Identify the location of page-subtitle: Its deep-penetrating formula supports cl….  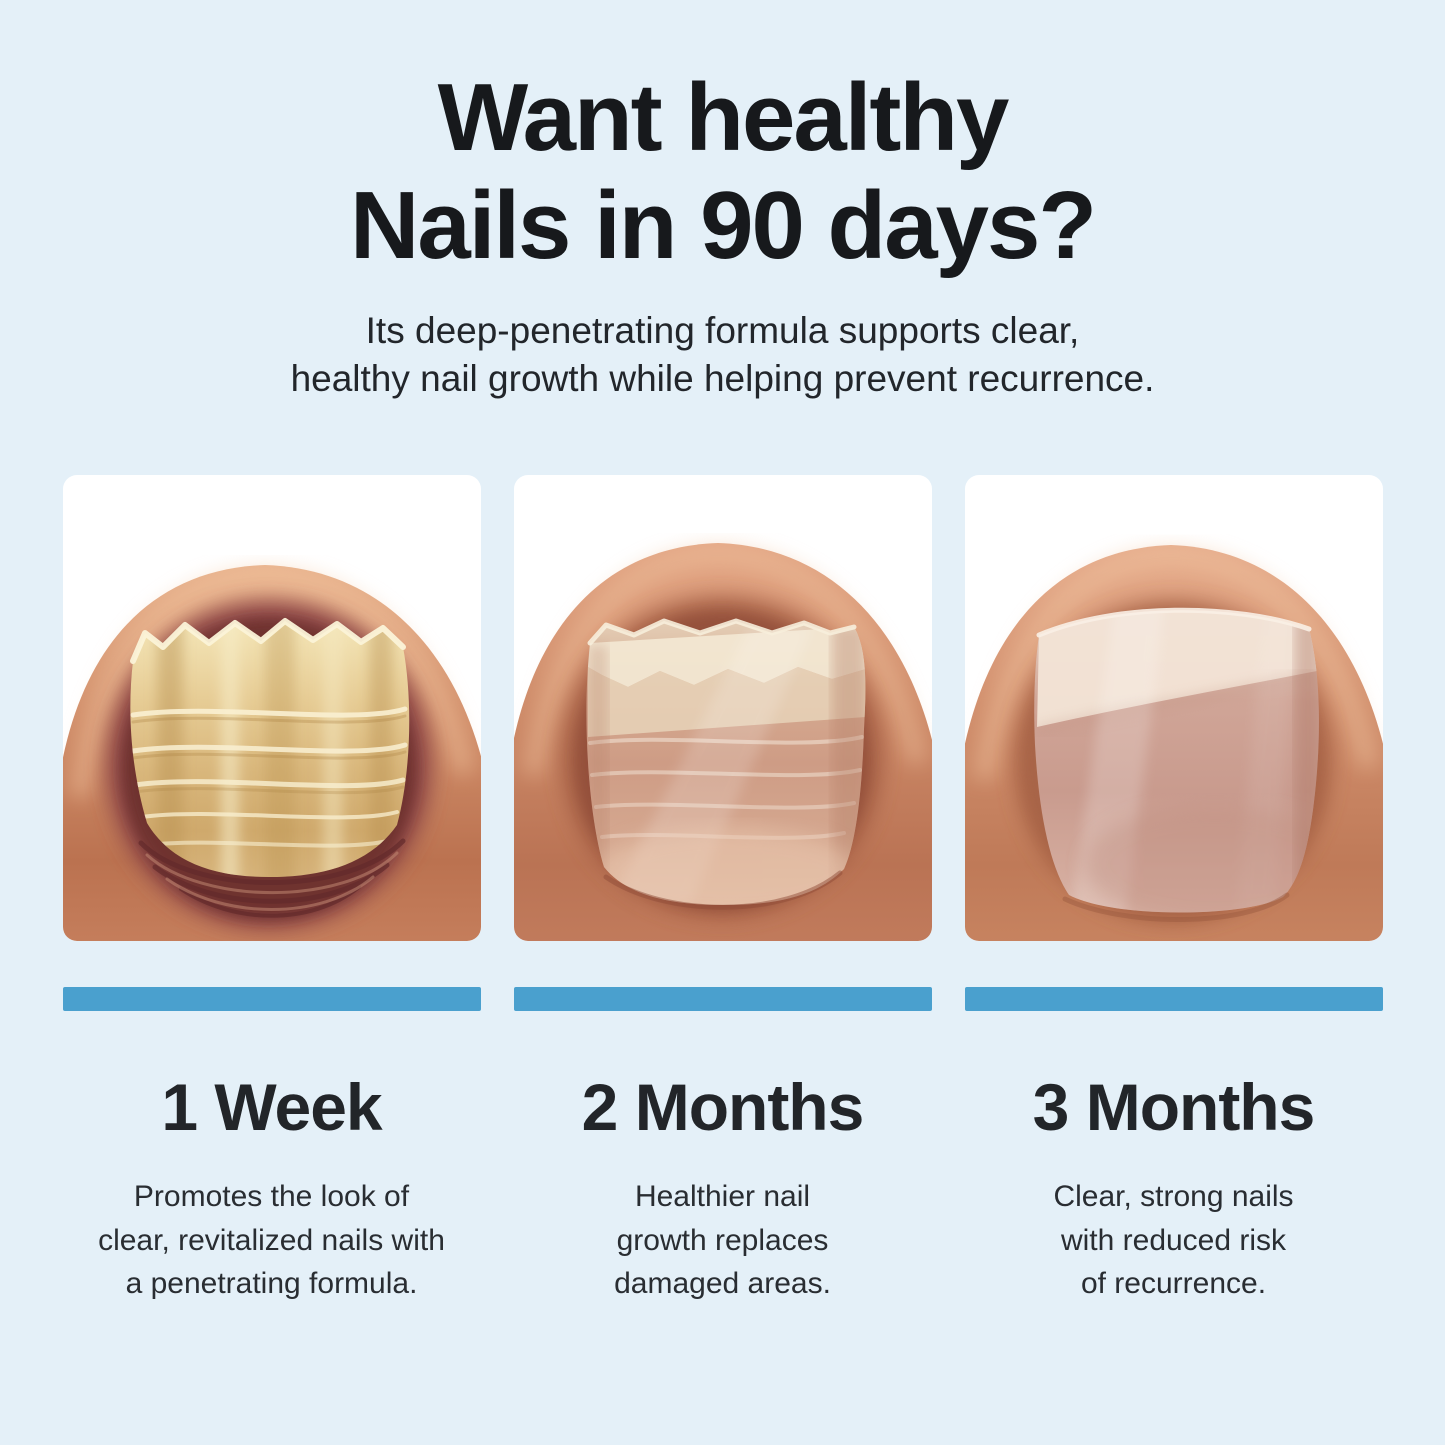
(722, 355).